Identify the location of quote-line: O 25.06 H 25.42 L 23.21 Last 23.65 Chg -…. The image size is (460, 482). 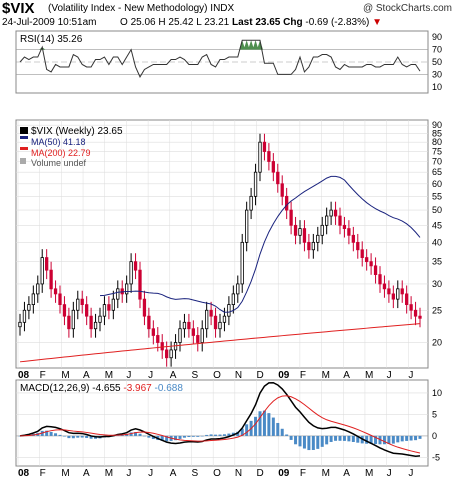
(251, 22).